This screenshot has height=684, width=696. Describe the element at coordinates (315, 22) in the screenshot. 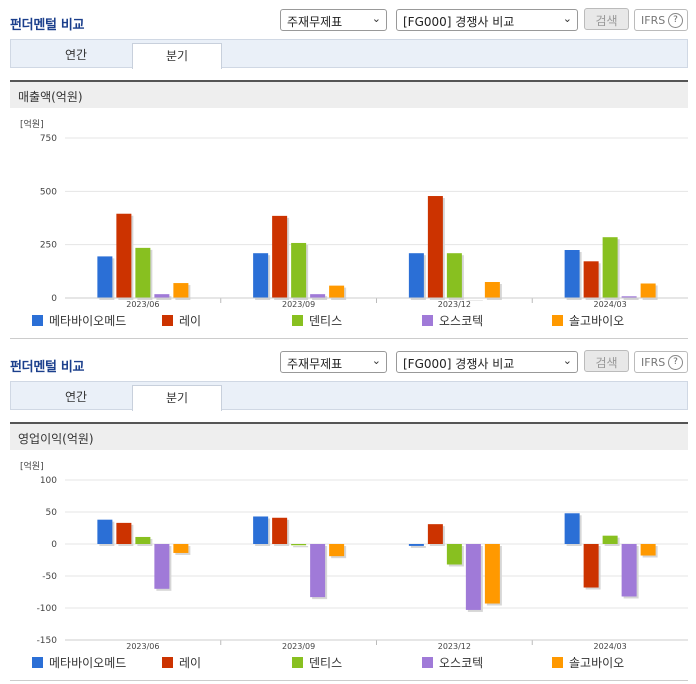

I see `statement-select-value: 주재무제표` at that location.